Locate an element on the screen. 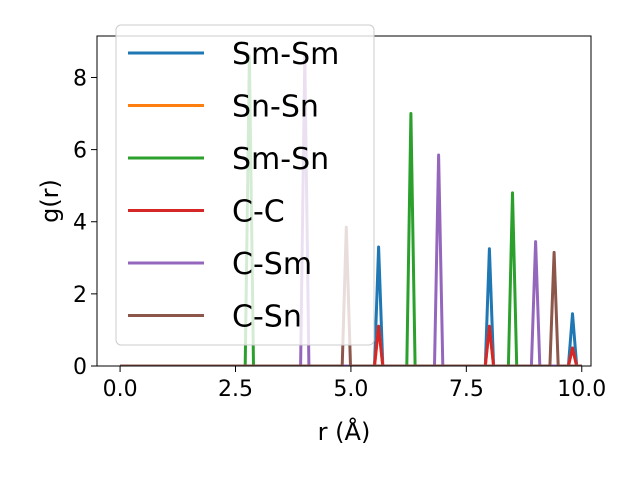 The height and width of the screenshot is (480, 640). series-line-c-c is located at coordinates (351, 345).